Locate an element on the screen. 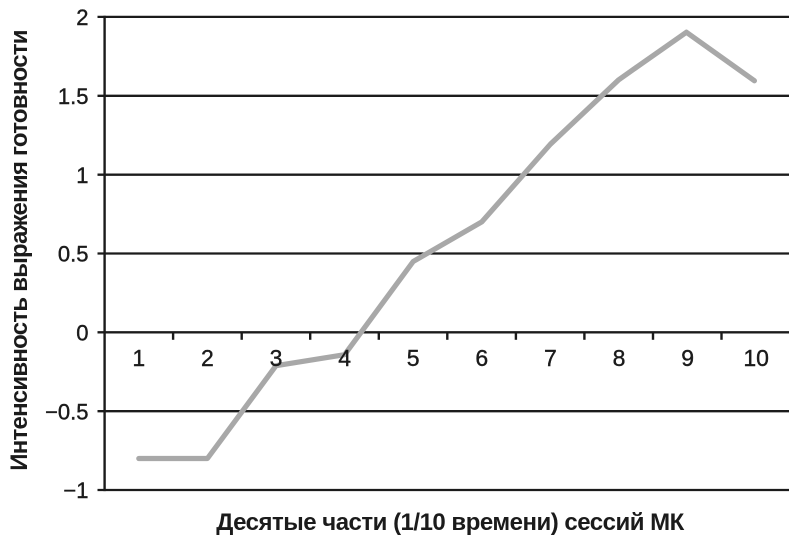 The image size is (790, 538). svg-text:Десятые части (1/10 времени) с: Десятые части (1/10 времени) сессий МК is located at coordinates (450, 522).